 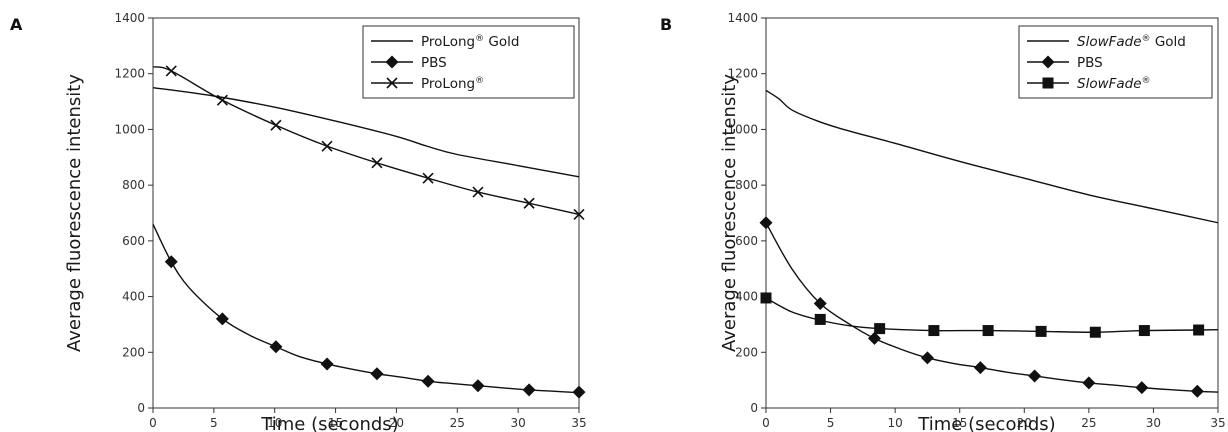 I want to click on legend-item: ProLong®, so click(x=427, y=84).